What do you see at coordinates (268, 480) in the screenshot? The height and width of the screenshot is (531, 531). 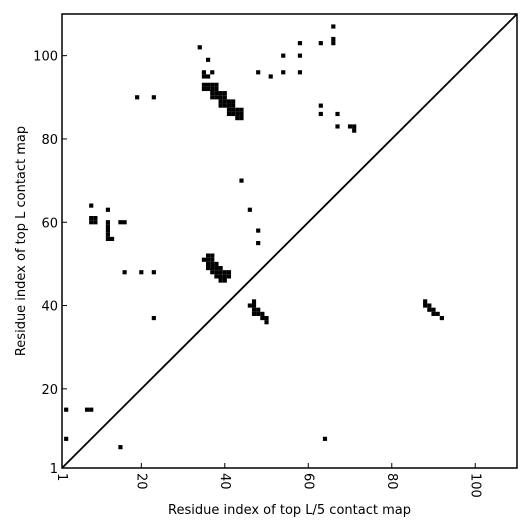 I see `x-axis-ticks: 1 20 40 60 80 100` at bounding box center [268, 480].